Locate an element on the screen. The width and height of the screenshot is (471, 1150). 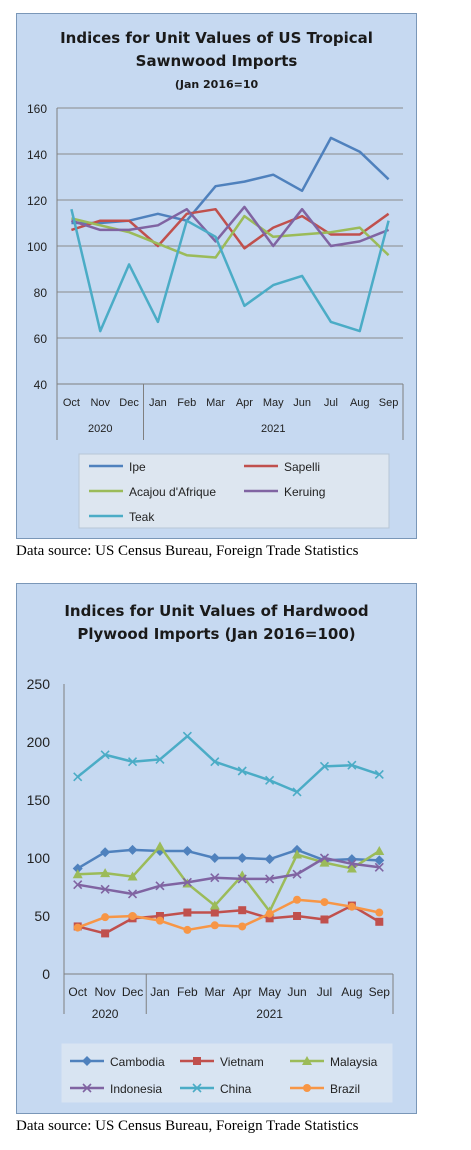
series-line-brazil is located at coordinates (228, 915).